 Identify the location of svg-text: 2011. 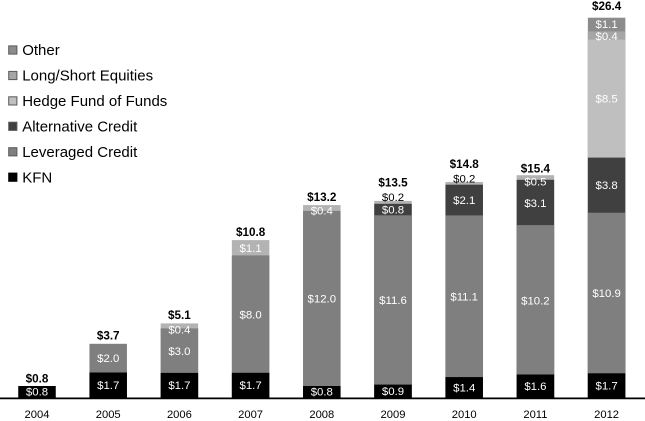
(535, 415).